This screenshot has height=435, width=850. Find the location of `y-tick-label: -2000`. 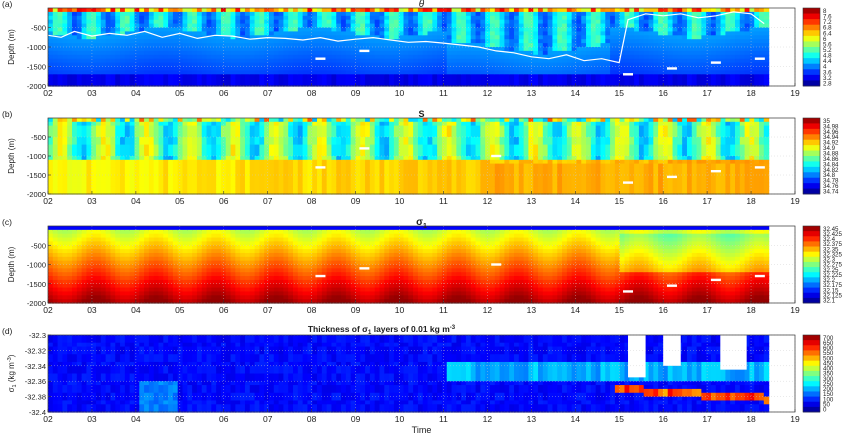

y-tick-label: -2000 is located at coordinates (36, 194).